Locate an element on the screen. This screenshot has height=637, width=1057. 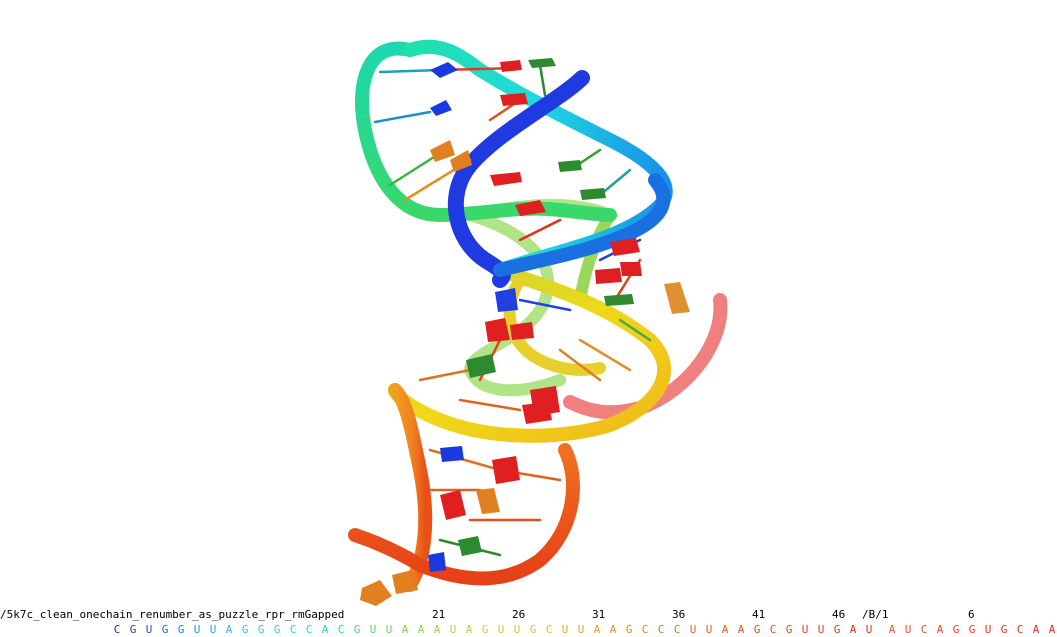
residue-a-28: C is located at coordinates (549, 629).